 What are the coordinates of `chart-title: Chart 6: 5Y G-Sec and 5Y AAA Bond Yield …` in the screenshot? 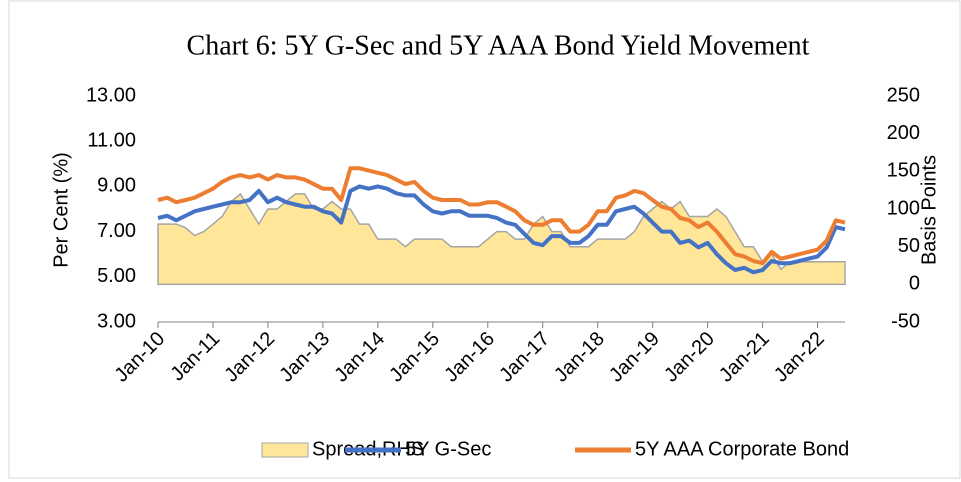 It's located at (498, 45).